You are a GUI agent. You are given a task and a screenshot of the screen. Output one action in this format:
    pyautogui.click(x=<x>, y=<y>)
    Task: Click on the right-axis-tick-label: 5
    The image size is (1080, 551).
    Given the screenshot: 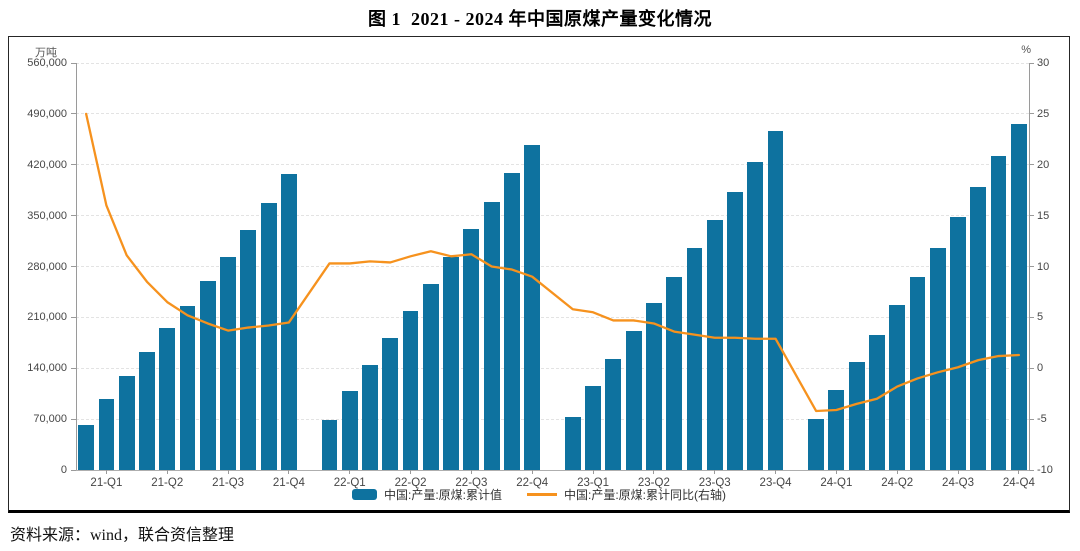 What is the action you would take?
    pyautogui.click(x=1040, y=317)
    